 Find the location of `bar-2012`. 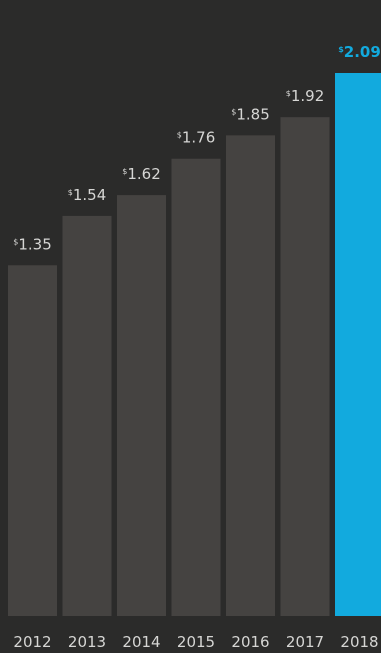

bar-2012 is located at coordinates (32, 440).